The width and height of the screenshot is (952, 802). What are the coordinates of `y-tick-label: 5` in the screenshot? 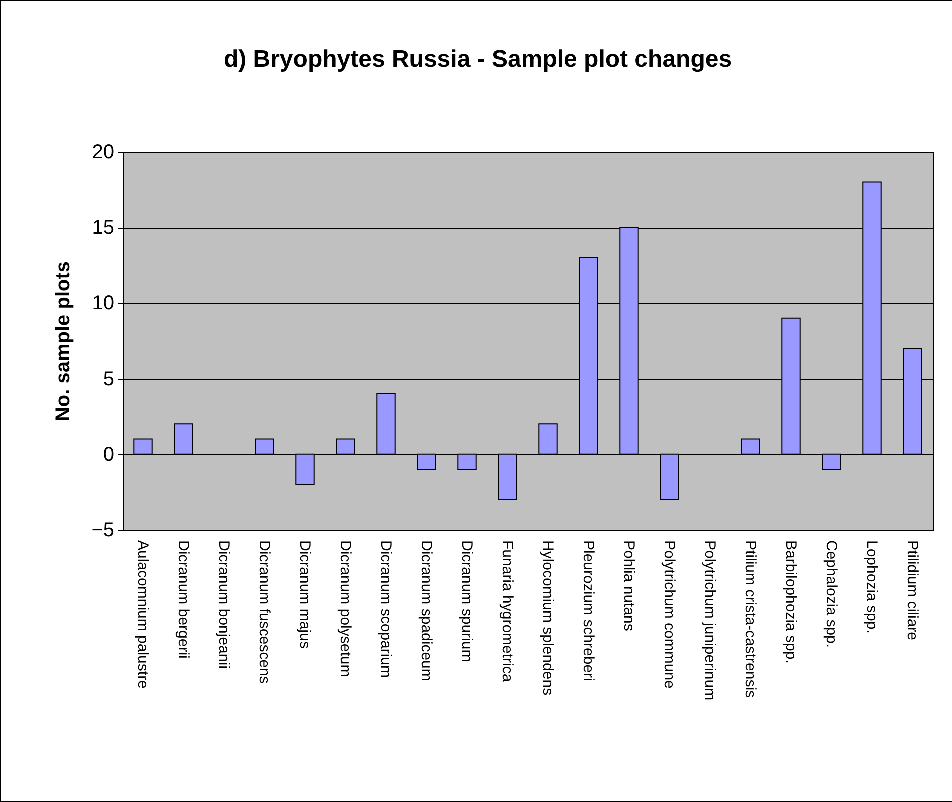 It's located at (108, 379).